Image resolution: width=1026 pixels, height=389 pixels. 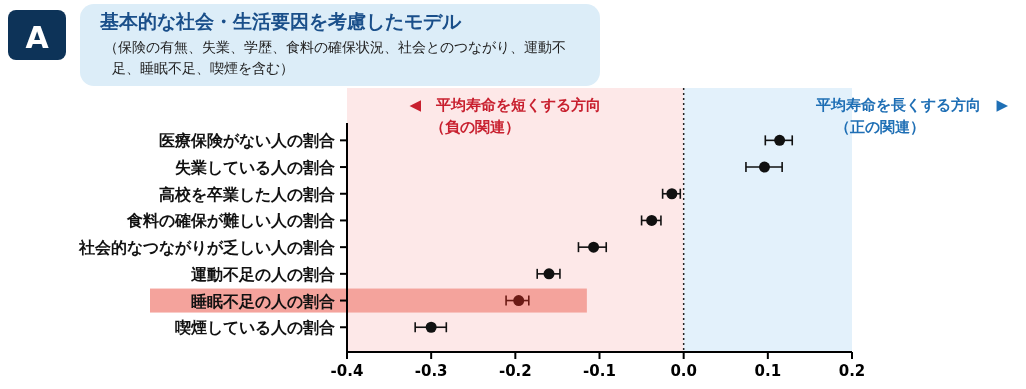 What do you see at coordinates (335, 57) in the screenshot?
I see `chart-subtitle: （保険の有無、失業、学歴、食料の確保状況、社会とのつながり、運動不足、睡眠不足、喫煙を含む）` at bounding box center [335, 57].